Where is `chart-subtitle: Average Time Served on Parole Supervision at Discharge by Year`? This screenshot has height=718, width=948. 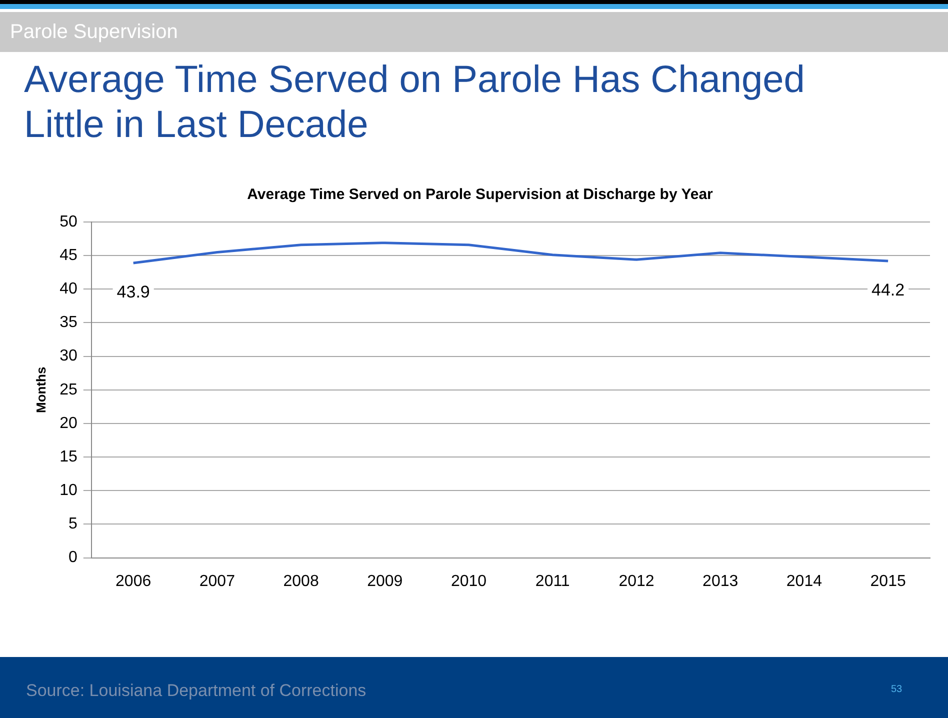 chart-subtitle: Average Time Served on Parole Supervision at Discharge by Year is located at coordinates (480, 195).